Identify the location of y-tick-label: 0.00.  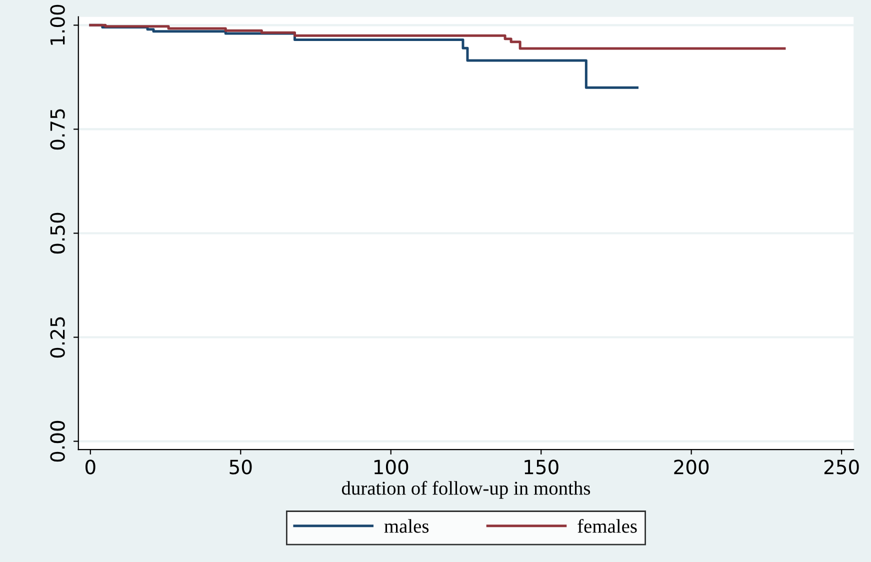
(57, 441).